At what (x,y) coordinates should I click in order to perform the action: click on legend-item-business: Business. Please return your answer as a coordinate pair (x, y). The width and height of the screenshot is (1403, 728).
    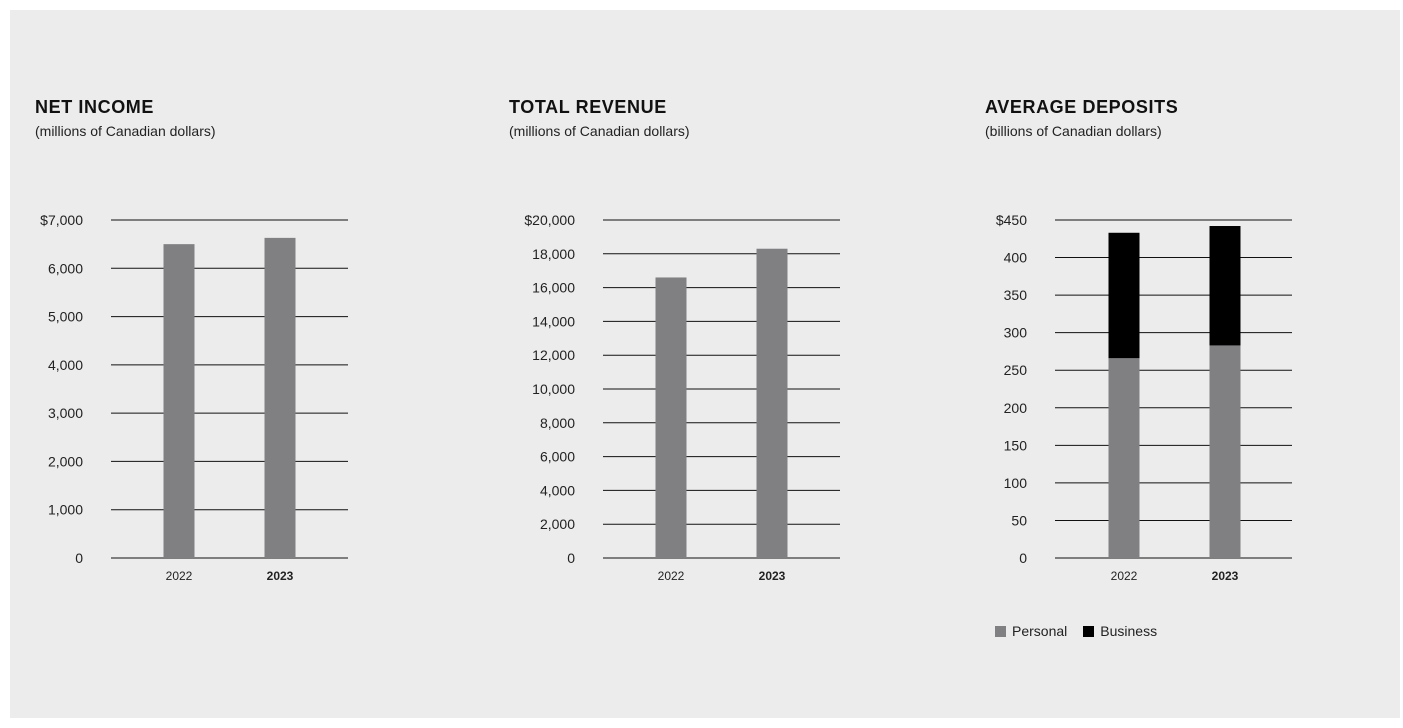
    Looking at the image, I should click on (1120, 631).